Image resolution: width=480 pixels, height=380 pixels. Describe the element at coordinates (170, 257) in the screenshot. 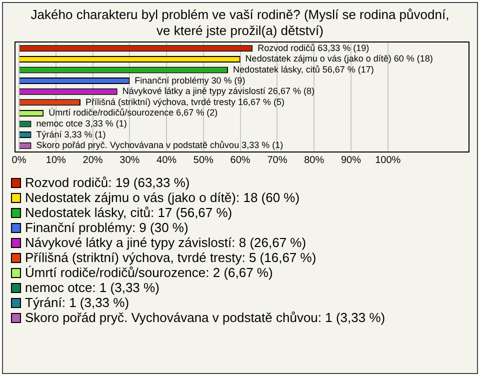

I see `text: Přílišná (striktní) výchova, tvrdé tresty: 5 (16,67 %)` at that location.